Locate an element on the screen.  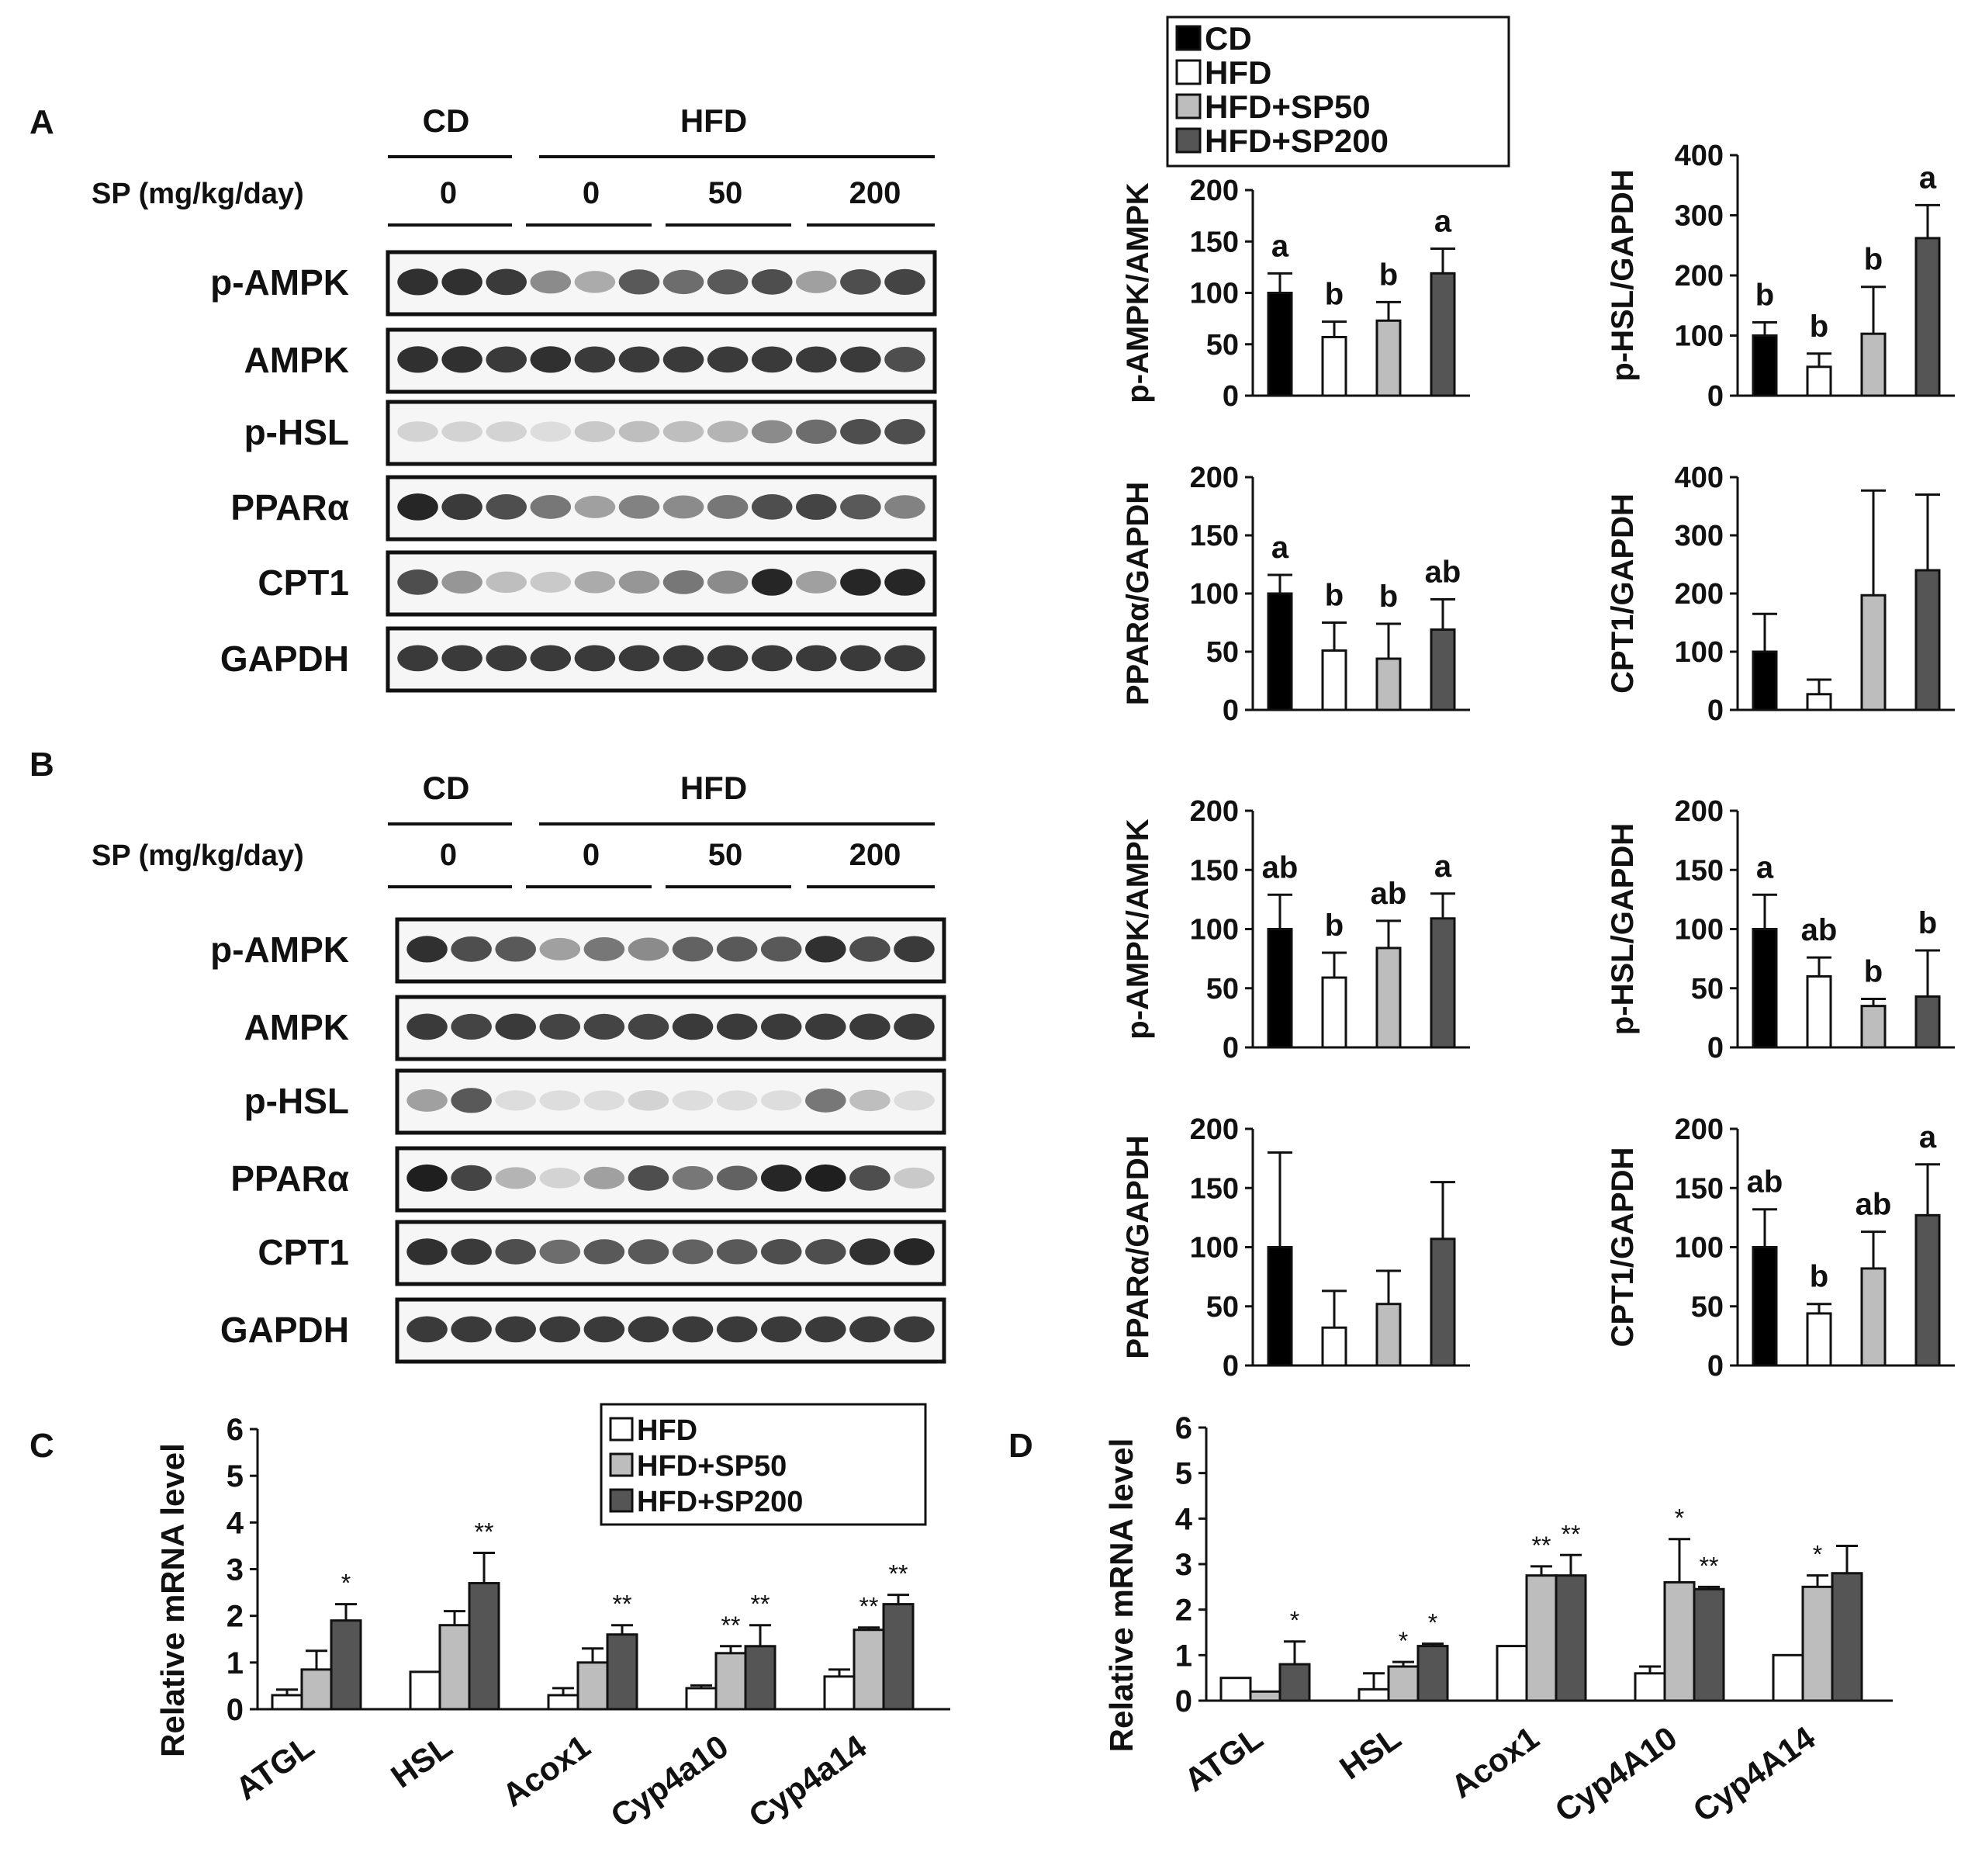
blot-row-label: PPARα is located at coordinates (289, 1178).